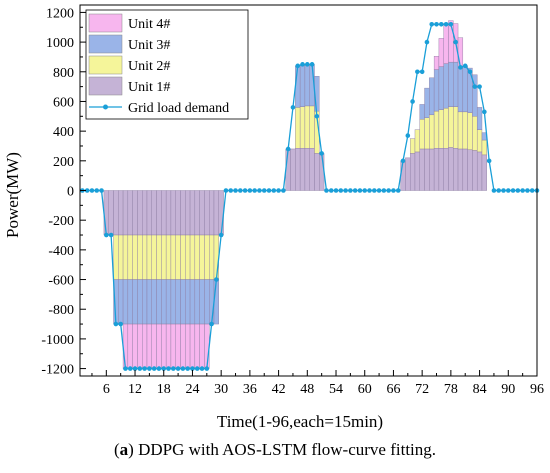 Image resolution: width=550 pixels, height=473 pixels. I want to click on x-tick-label-6: 6, so click(106, 389).